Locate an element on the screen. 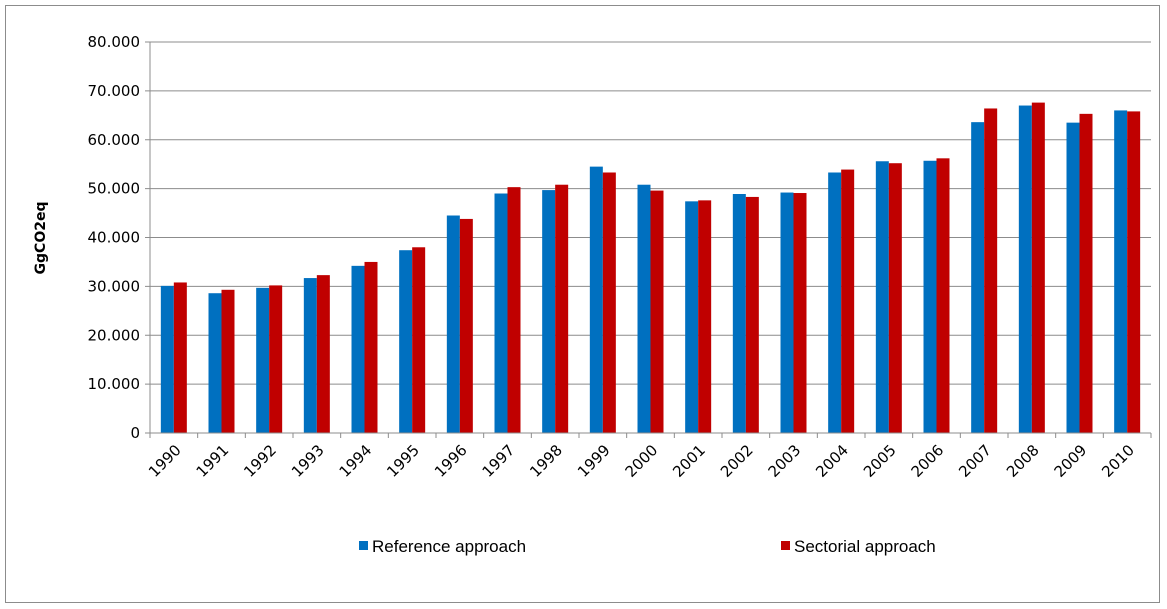 The image size is (1167, 609). y-tick-label: 30.000 is located at coordinates (114, 286).